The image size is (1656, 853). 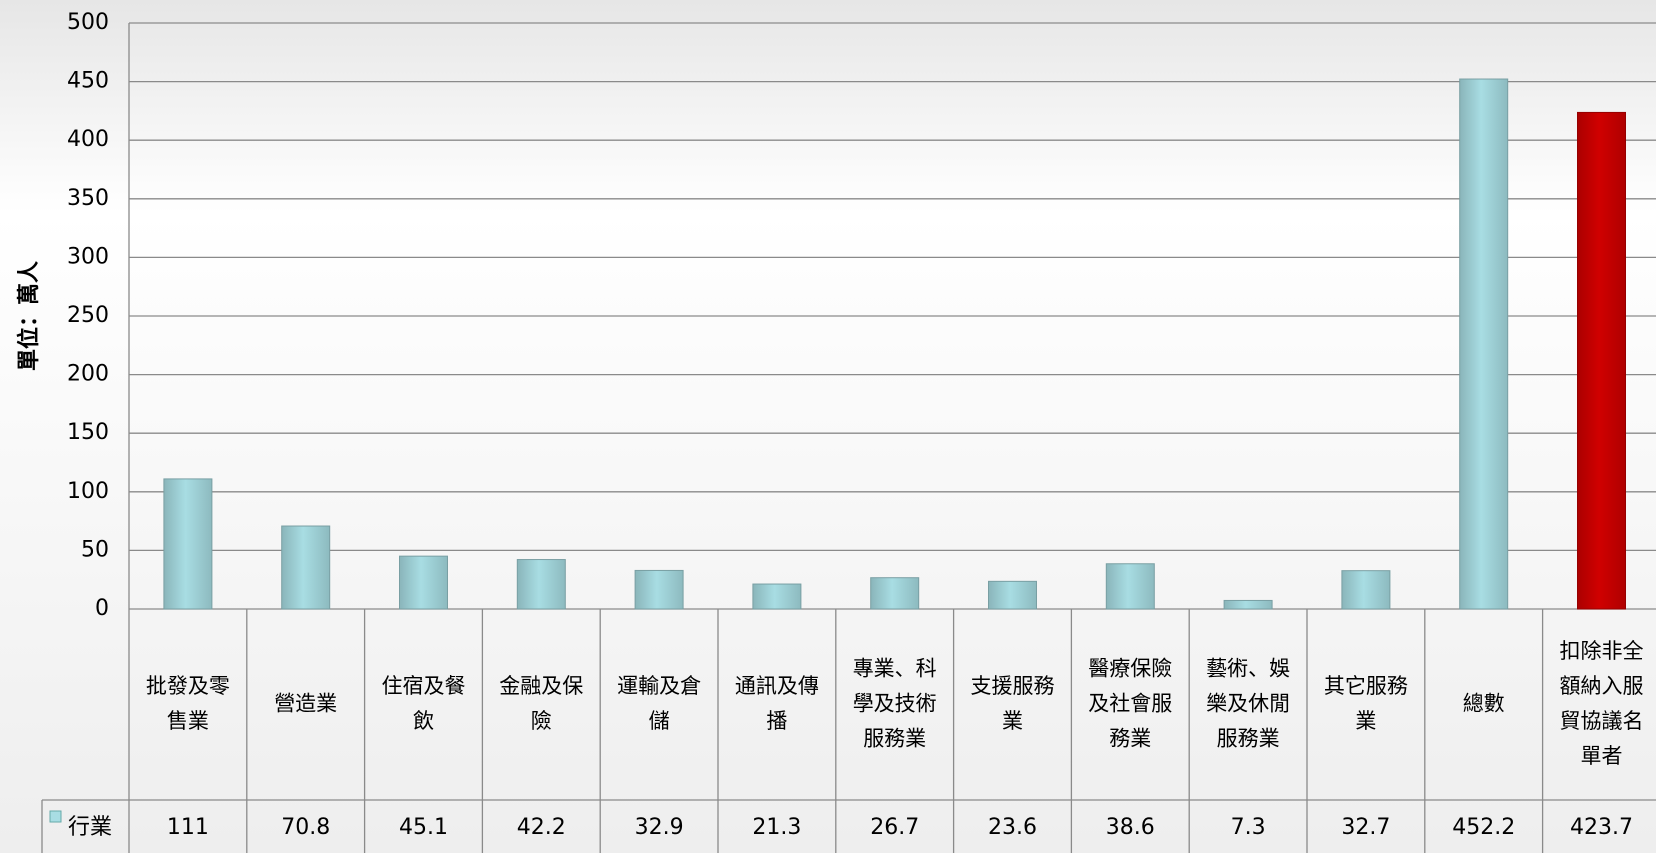 I want to click on category-label: 扣除非全額納入服貿協議名單者, so click(x=1602, y=703).